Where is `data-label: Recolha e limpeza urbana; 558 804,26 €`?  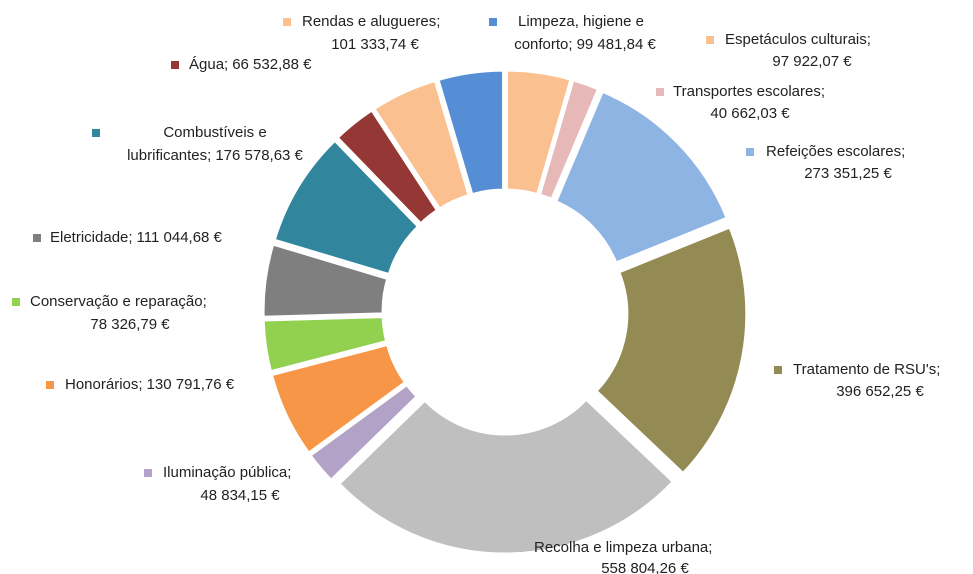 data-label: Recolha e limpeza urbana; 558 804,26 € is located at coordinates (623, 556).